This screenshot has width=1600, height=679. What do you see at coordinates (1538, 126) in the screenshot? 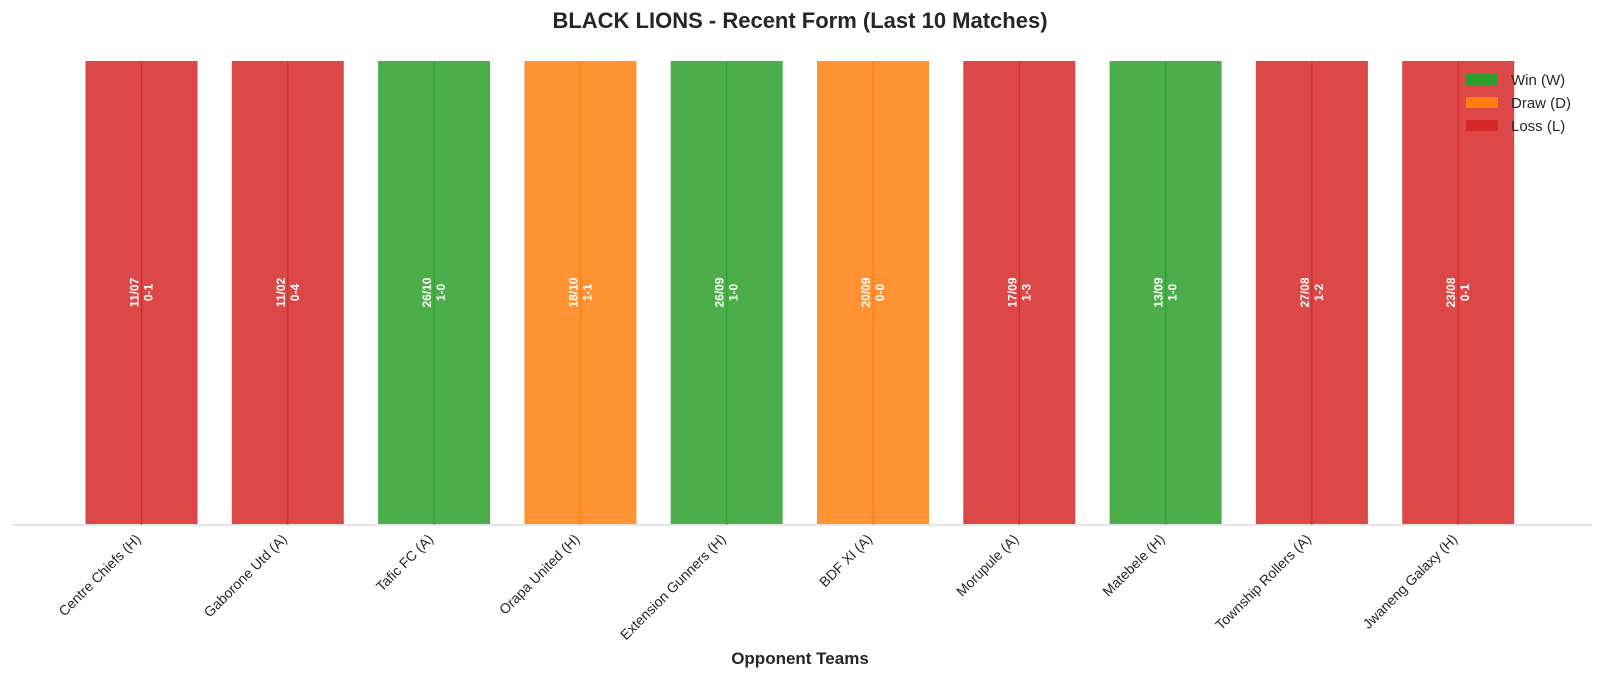
I see `legend-label-l: Loss (L)` at bounding box center [1538, 126].